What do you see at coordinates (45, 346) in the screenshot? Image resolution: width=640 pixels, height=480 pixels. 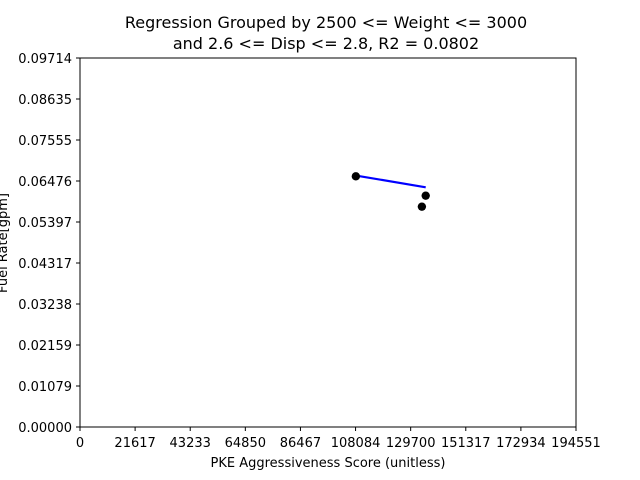 I see `y-tick-label: 0.02159` at bounding box center [45, 346].